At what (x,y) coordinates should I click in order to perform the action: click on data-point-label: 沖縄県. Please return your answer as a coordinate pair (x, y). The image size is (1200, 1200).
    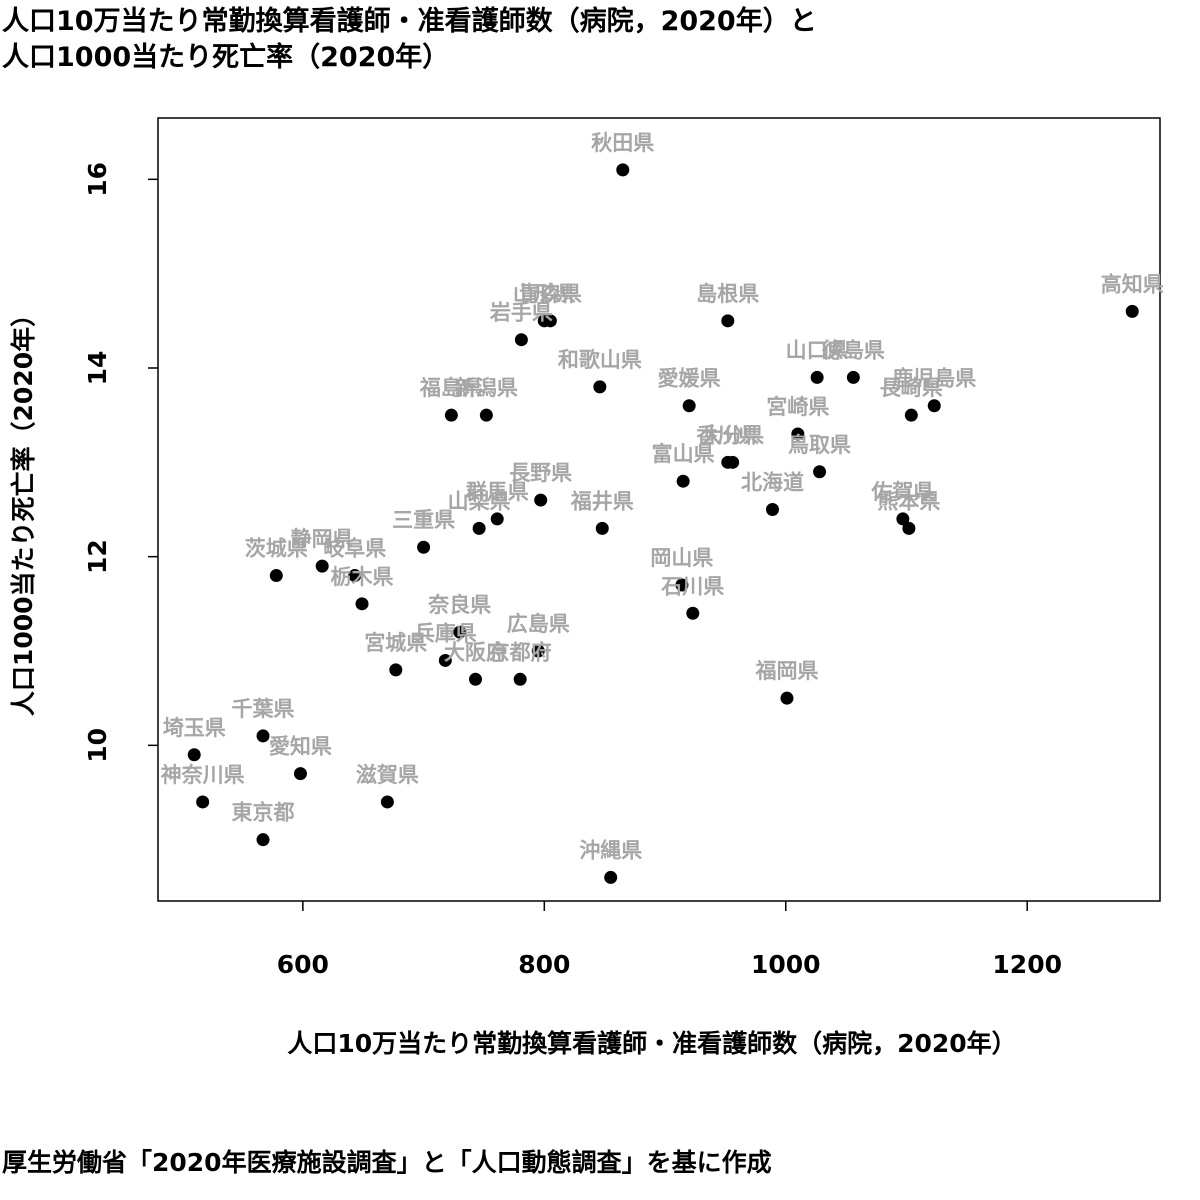
    Looking at the image, I should click on (610, 850).